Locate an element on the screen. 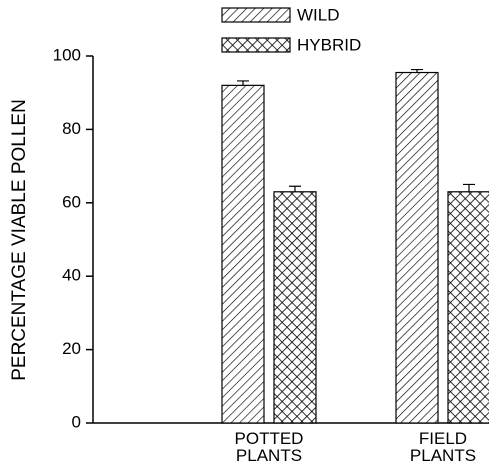 Image resolution: width=489 pixels, height=469 pixels. x-tick-label: POTTED PLANTS is located at coordinates (269, 447).